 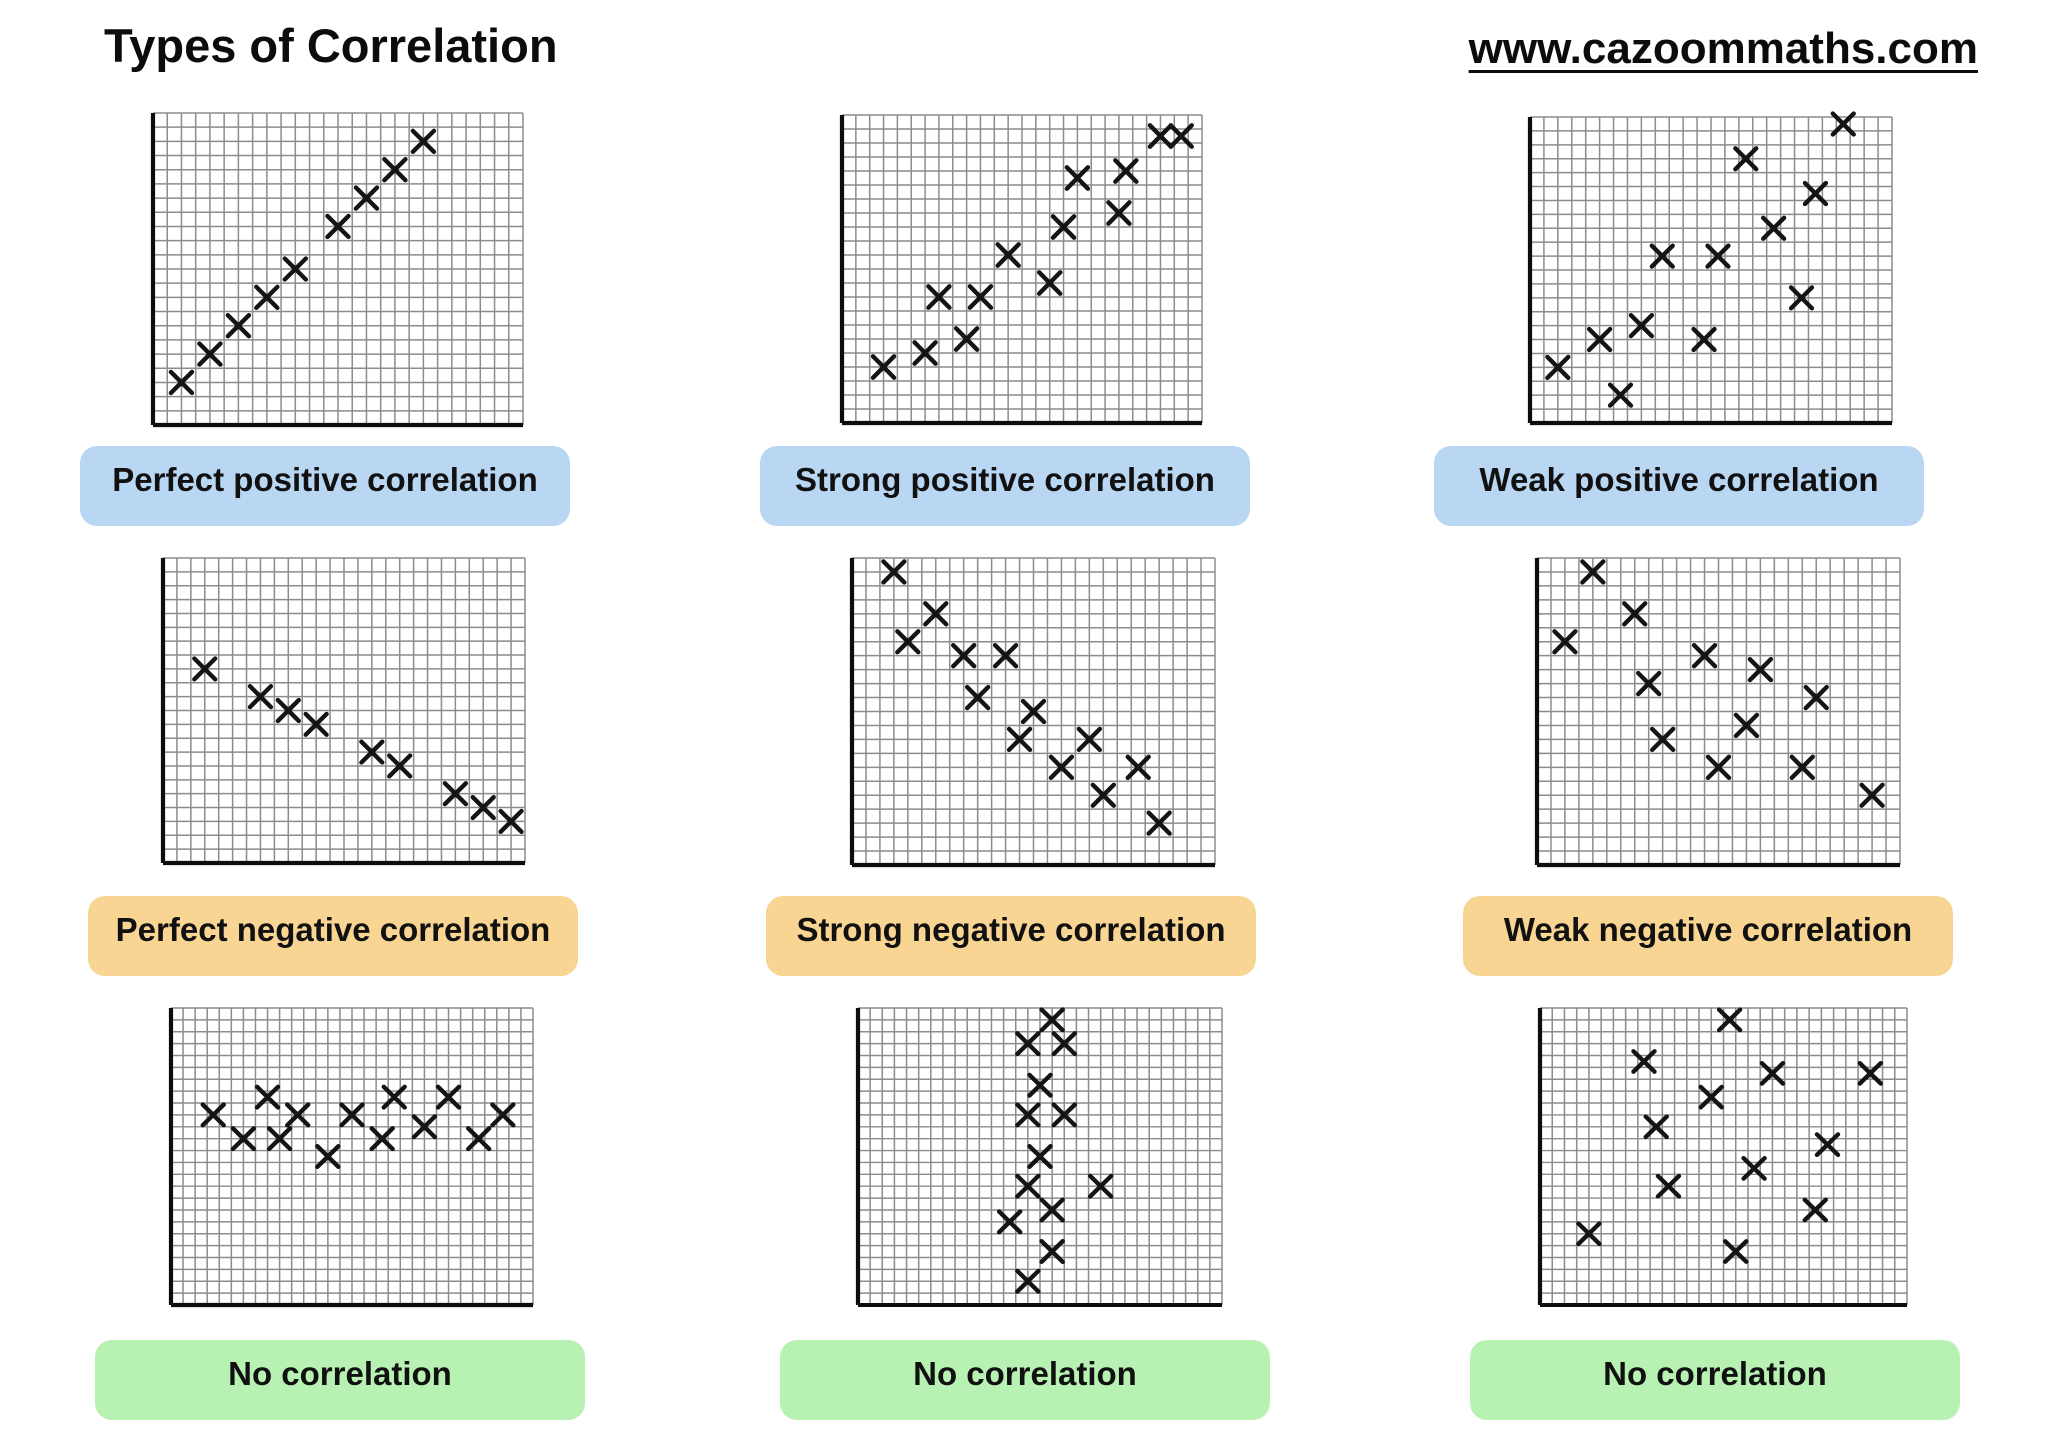 I want to click on correlation-label-pill: Weak positive correlation, so click(x=1679, y=486).